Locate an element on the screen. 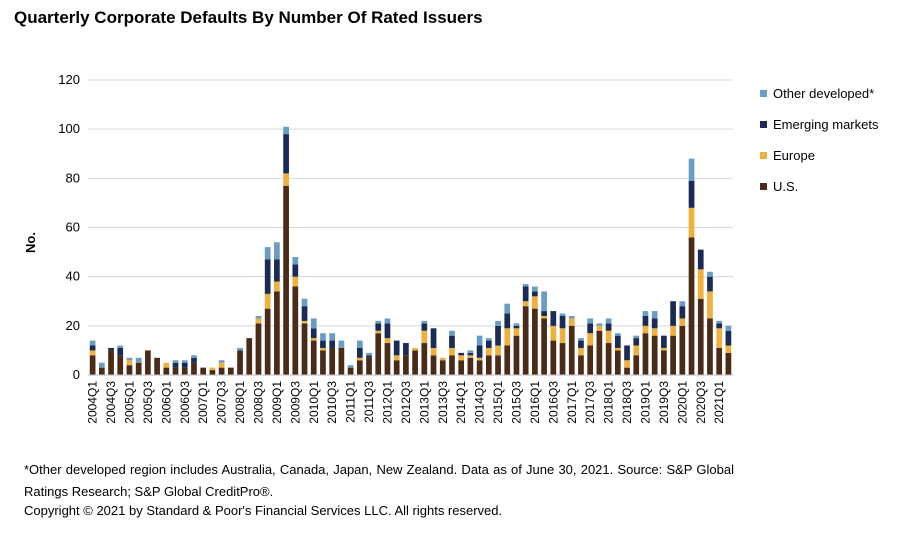 The height and width of the screenshot is (542, 914). x-tick-label: 2018Q1 is located at coordinates (609, 402).